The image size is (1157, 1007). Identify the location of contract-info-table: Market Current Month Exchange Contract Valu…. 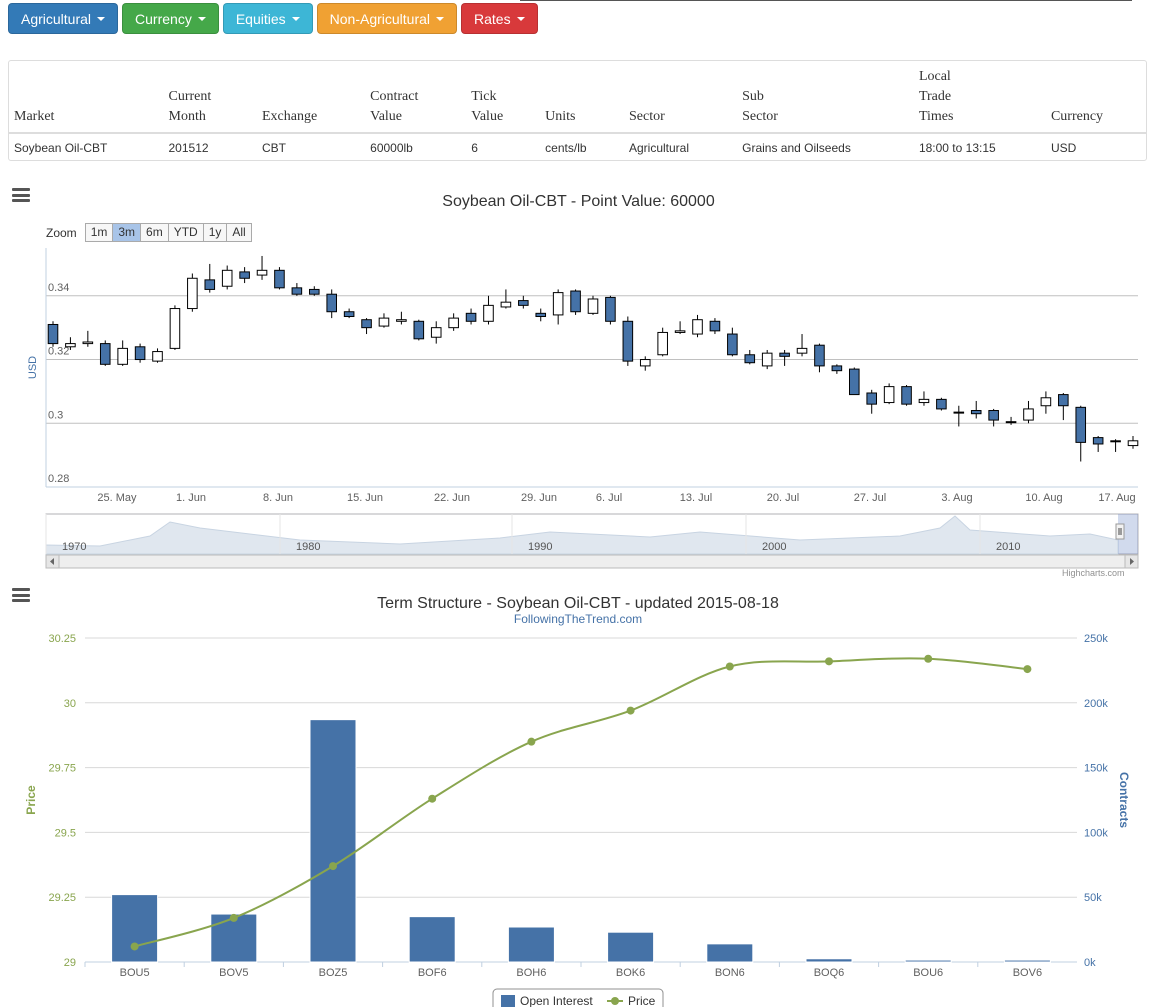
(577, 110).